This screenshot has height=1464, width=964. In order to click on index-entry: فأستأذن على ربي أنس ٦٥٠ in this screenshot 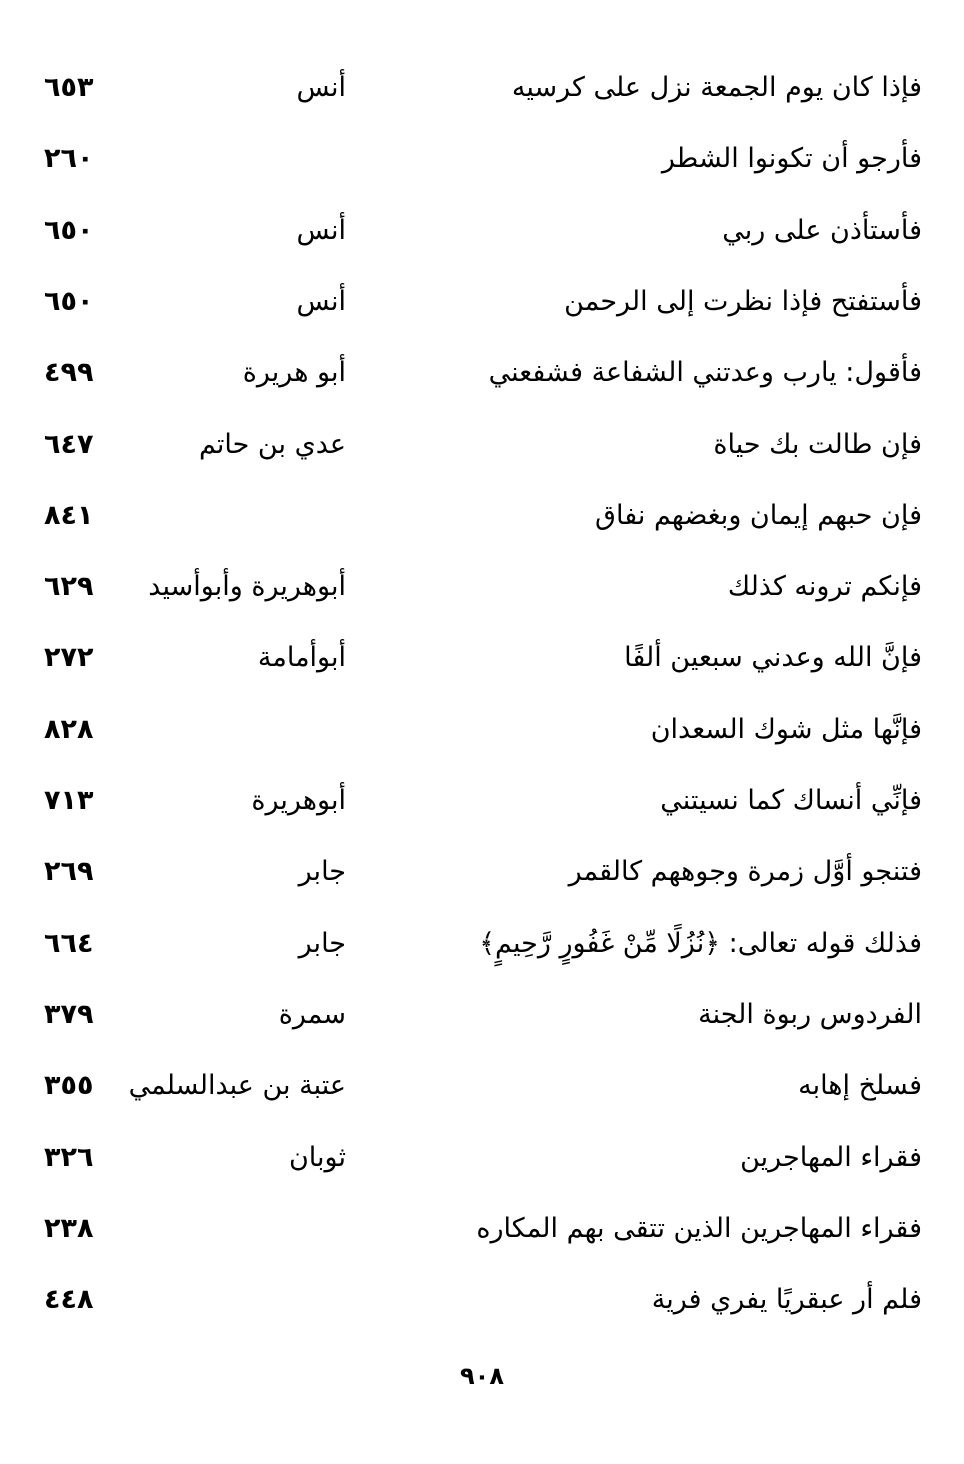, I will do `click(482, 231)`.